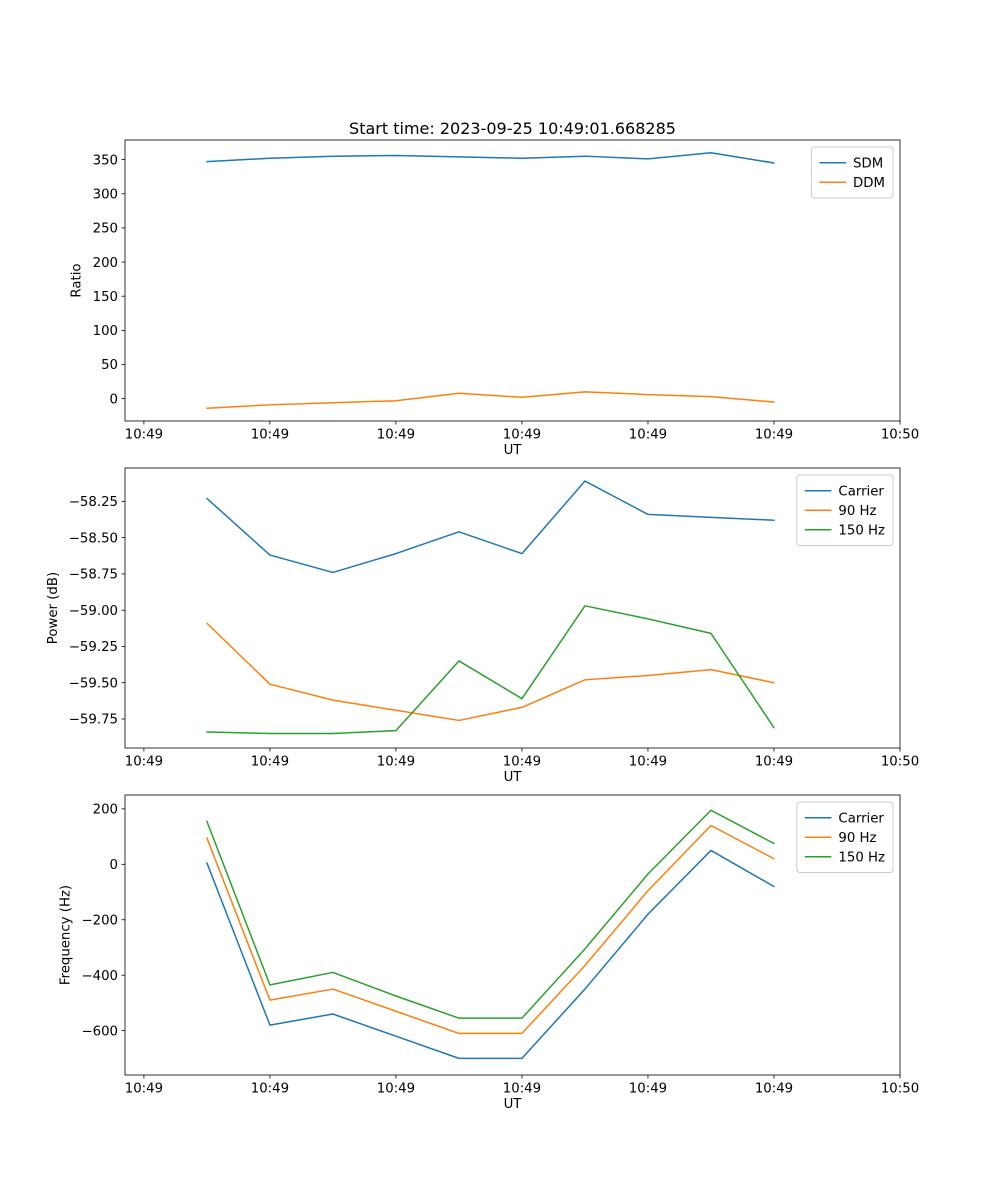 The image size is (1000, 1200). Describe the element at coordinates (93, 683) in the screenshot. I see `y-tick-label: −59.50` at that location.